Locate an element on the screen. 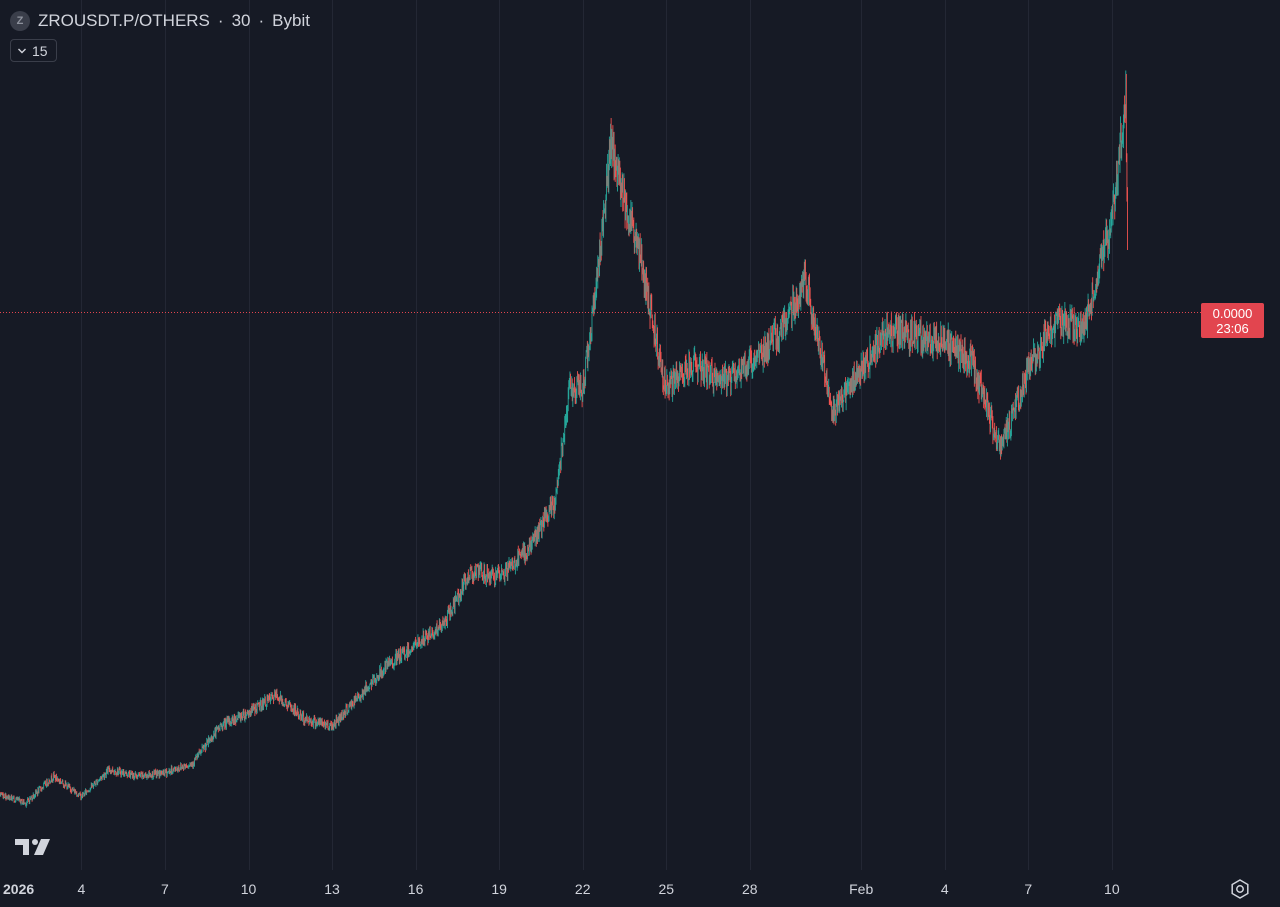 The height and width of the screenshot is (907, 1280). indicators-collapse-button: 15 is located at coordinates (33, 50).